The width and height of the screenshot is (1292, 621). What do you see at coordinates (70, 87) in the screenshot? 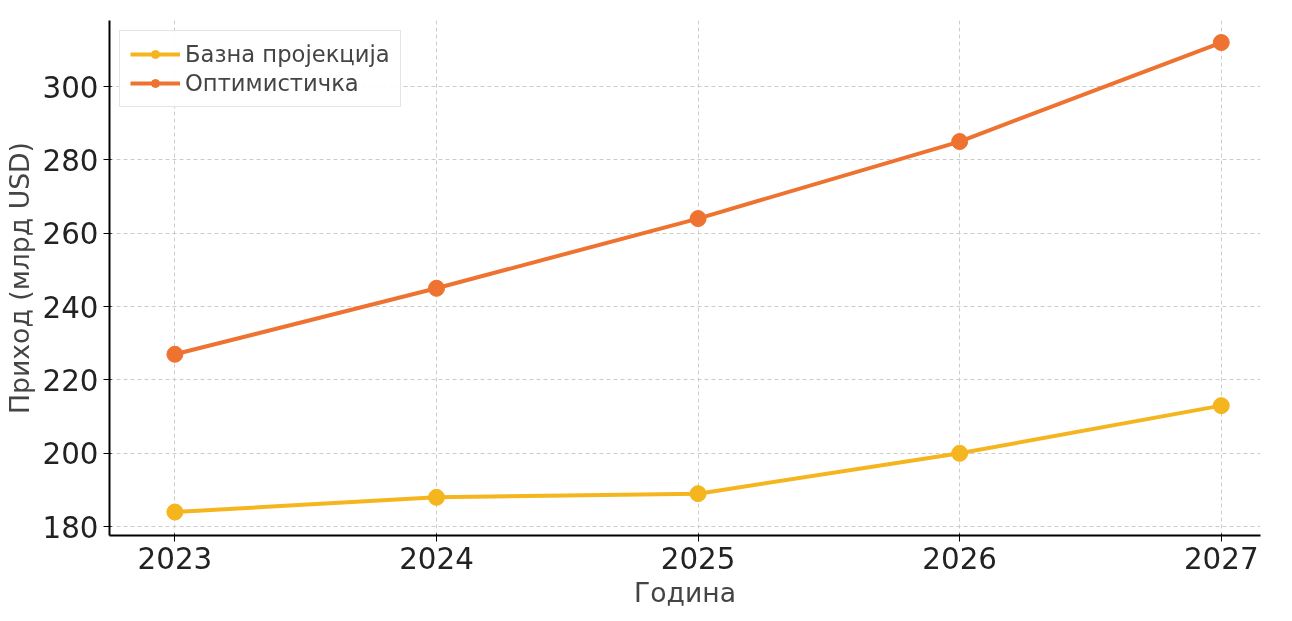
I see `y-tick-label: 300` at bounding box center [70, 87].